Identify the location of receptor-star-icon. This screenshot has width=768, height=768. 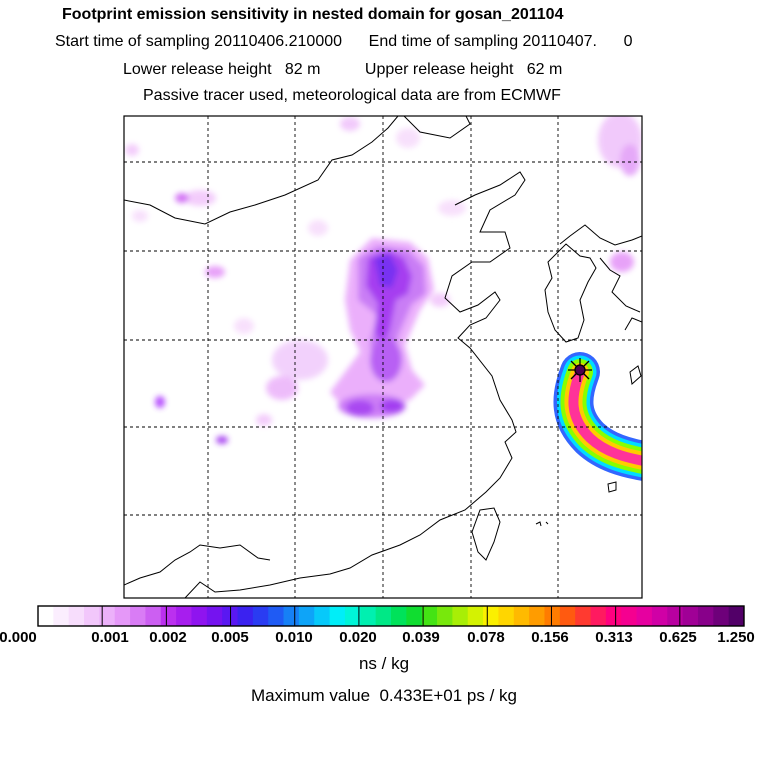
(580, 370).